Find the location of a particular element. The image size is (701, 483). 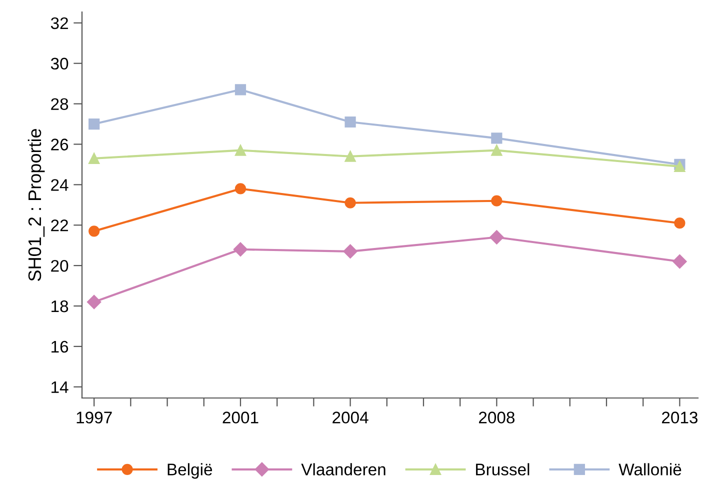

x-tick-label: 2013 is located at coordinates (680, 418).